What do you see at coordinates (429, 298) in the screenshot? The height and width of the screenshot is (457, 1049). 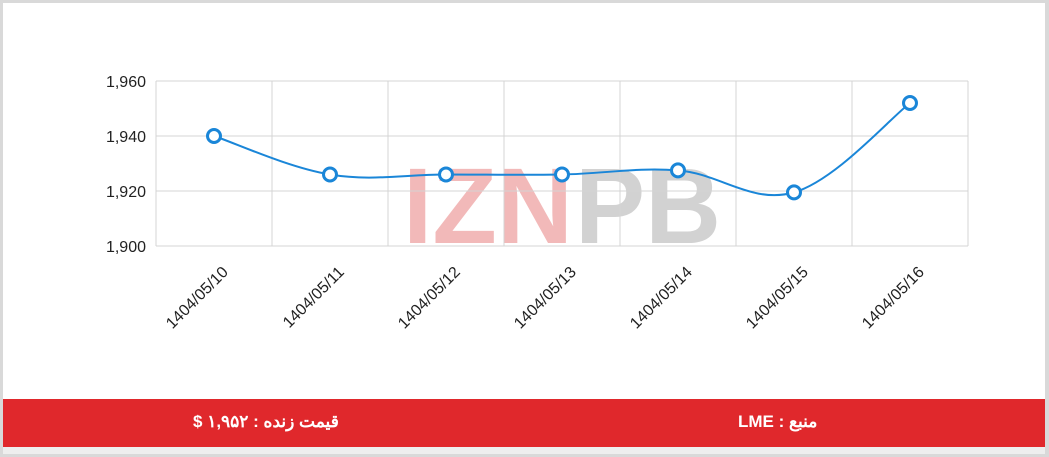 I see `x-tick-label: 1404/05/12` at bounding box center [429, 298].